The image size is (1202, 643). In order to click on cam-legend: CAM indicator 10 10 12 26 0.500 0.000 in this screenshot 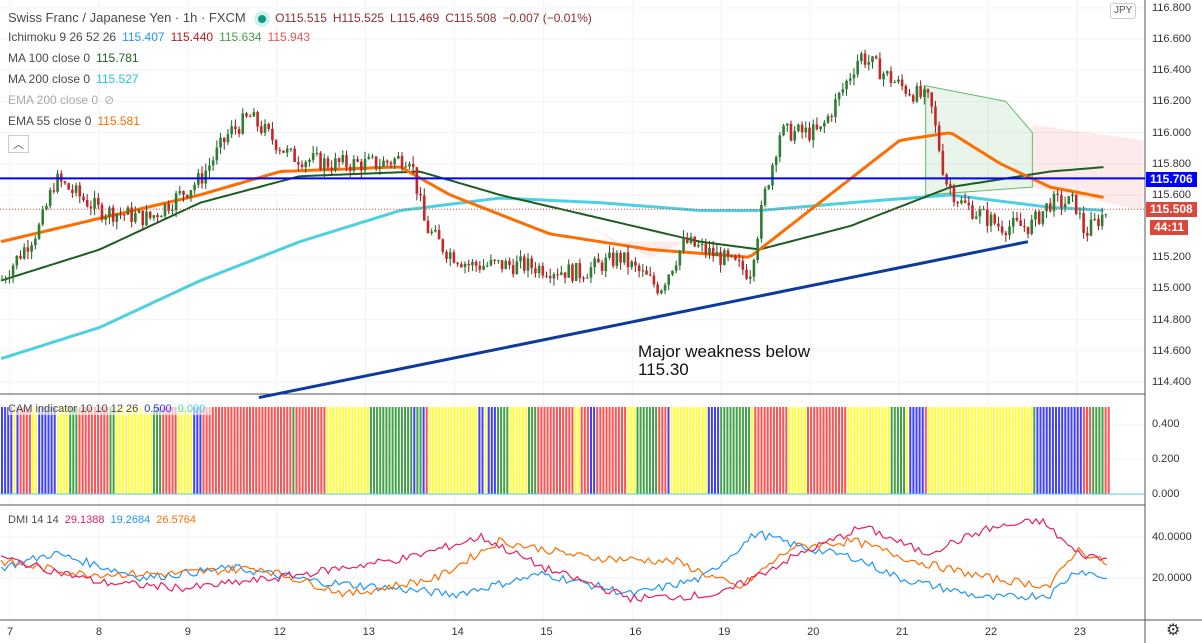, I will do `click(110, 409)`.